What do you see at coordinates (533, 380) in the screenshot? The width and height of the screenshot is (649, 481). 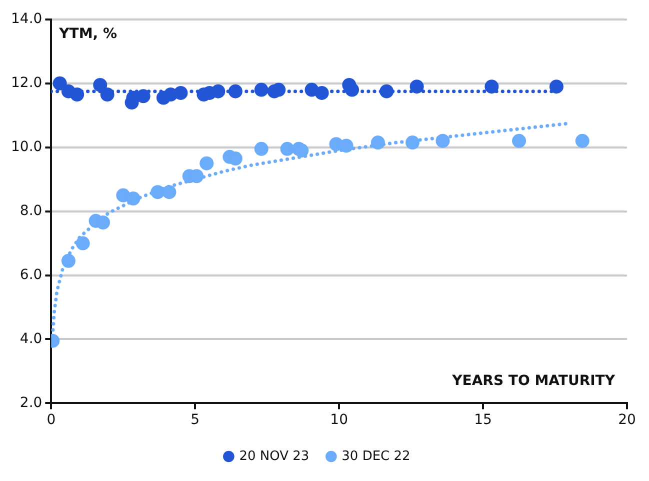 I see `x-axis-title: YEARS TO MATURITY` at bounding box center [533, 380].